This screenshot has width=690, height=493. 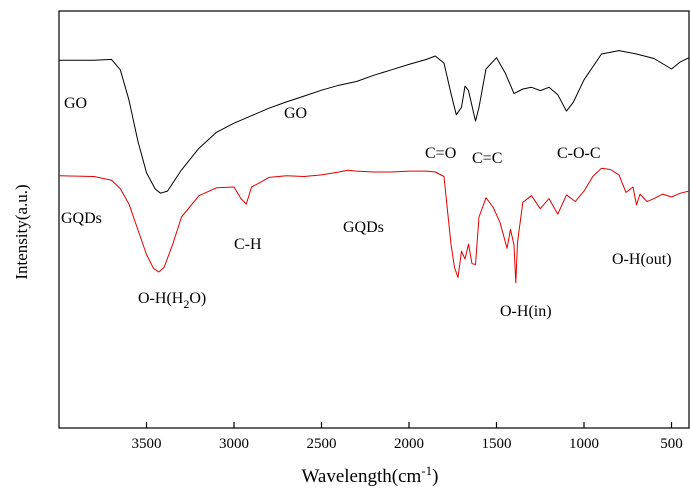 What do you see at coordinates (440, 153) in the screenshot?
I see `annotation-c-o: C=O` at bounding box center [440, 153].